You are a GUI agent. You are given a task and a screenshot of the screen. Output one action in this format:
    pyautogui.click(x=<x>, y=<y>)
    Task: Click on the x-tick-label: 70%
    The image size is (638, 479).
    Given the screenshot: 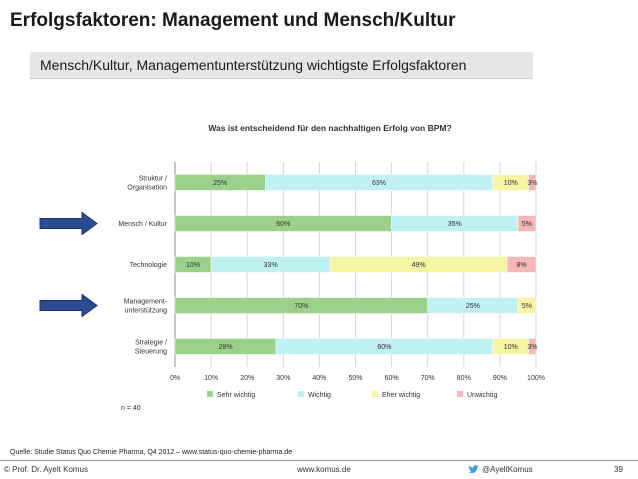 What is the action you would take?
    pyautogui.click(x=428, y=378)
    